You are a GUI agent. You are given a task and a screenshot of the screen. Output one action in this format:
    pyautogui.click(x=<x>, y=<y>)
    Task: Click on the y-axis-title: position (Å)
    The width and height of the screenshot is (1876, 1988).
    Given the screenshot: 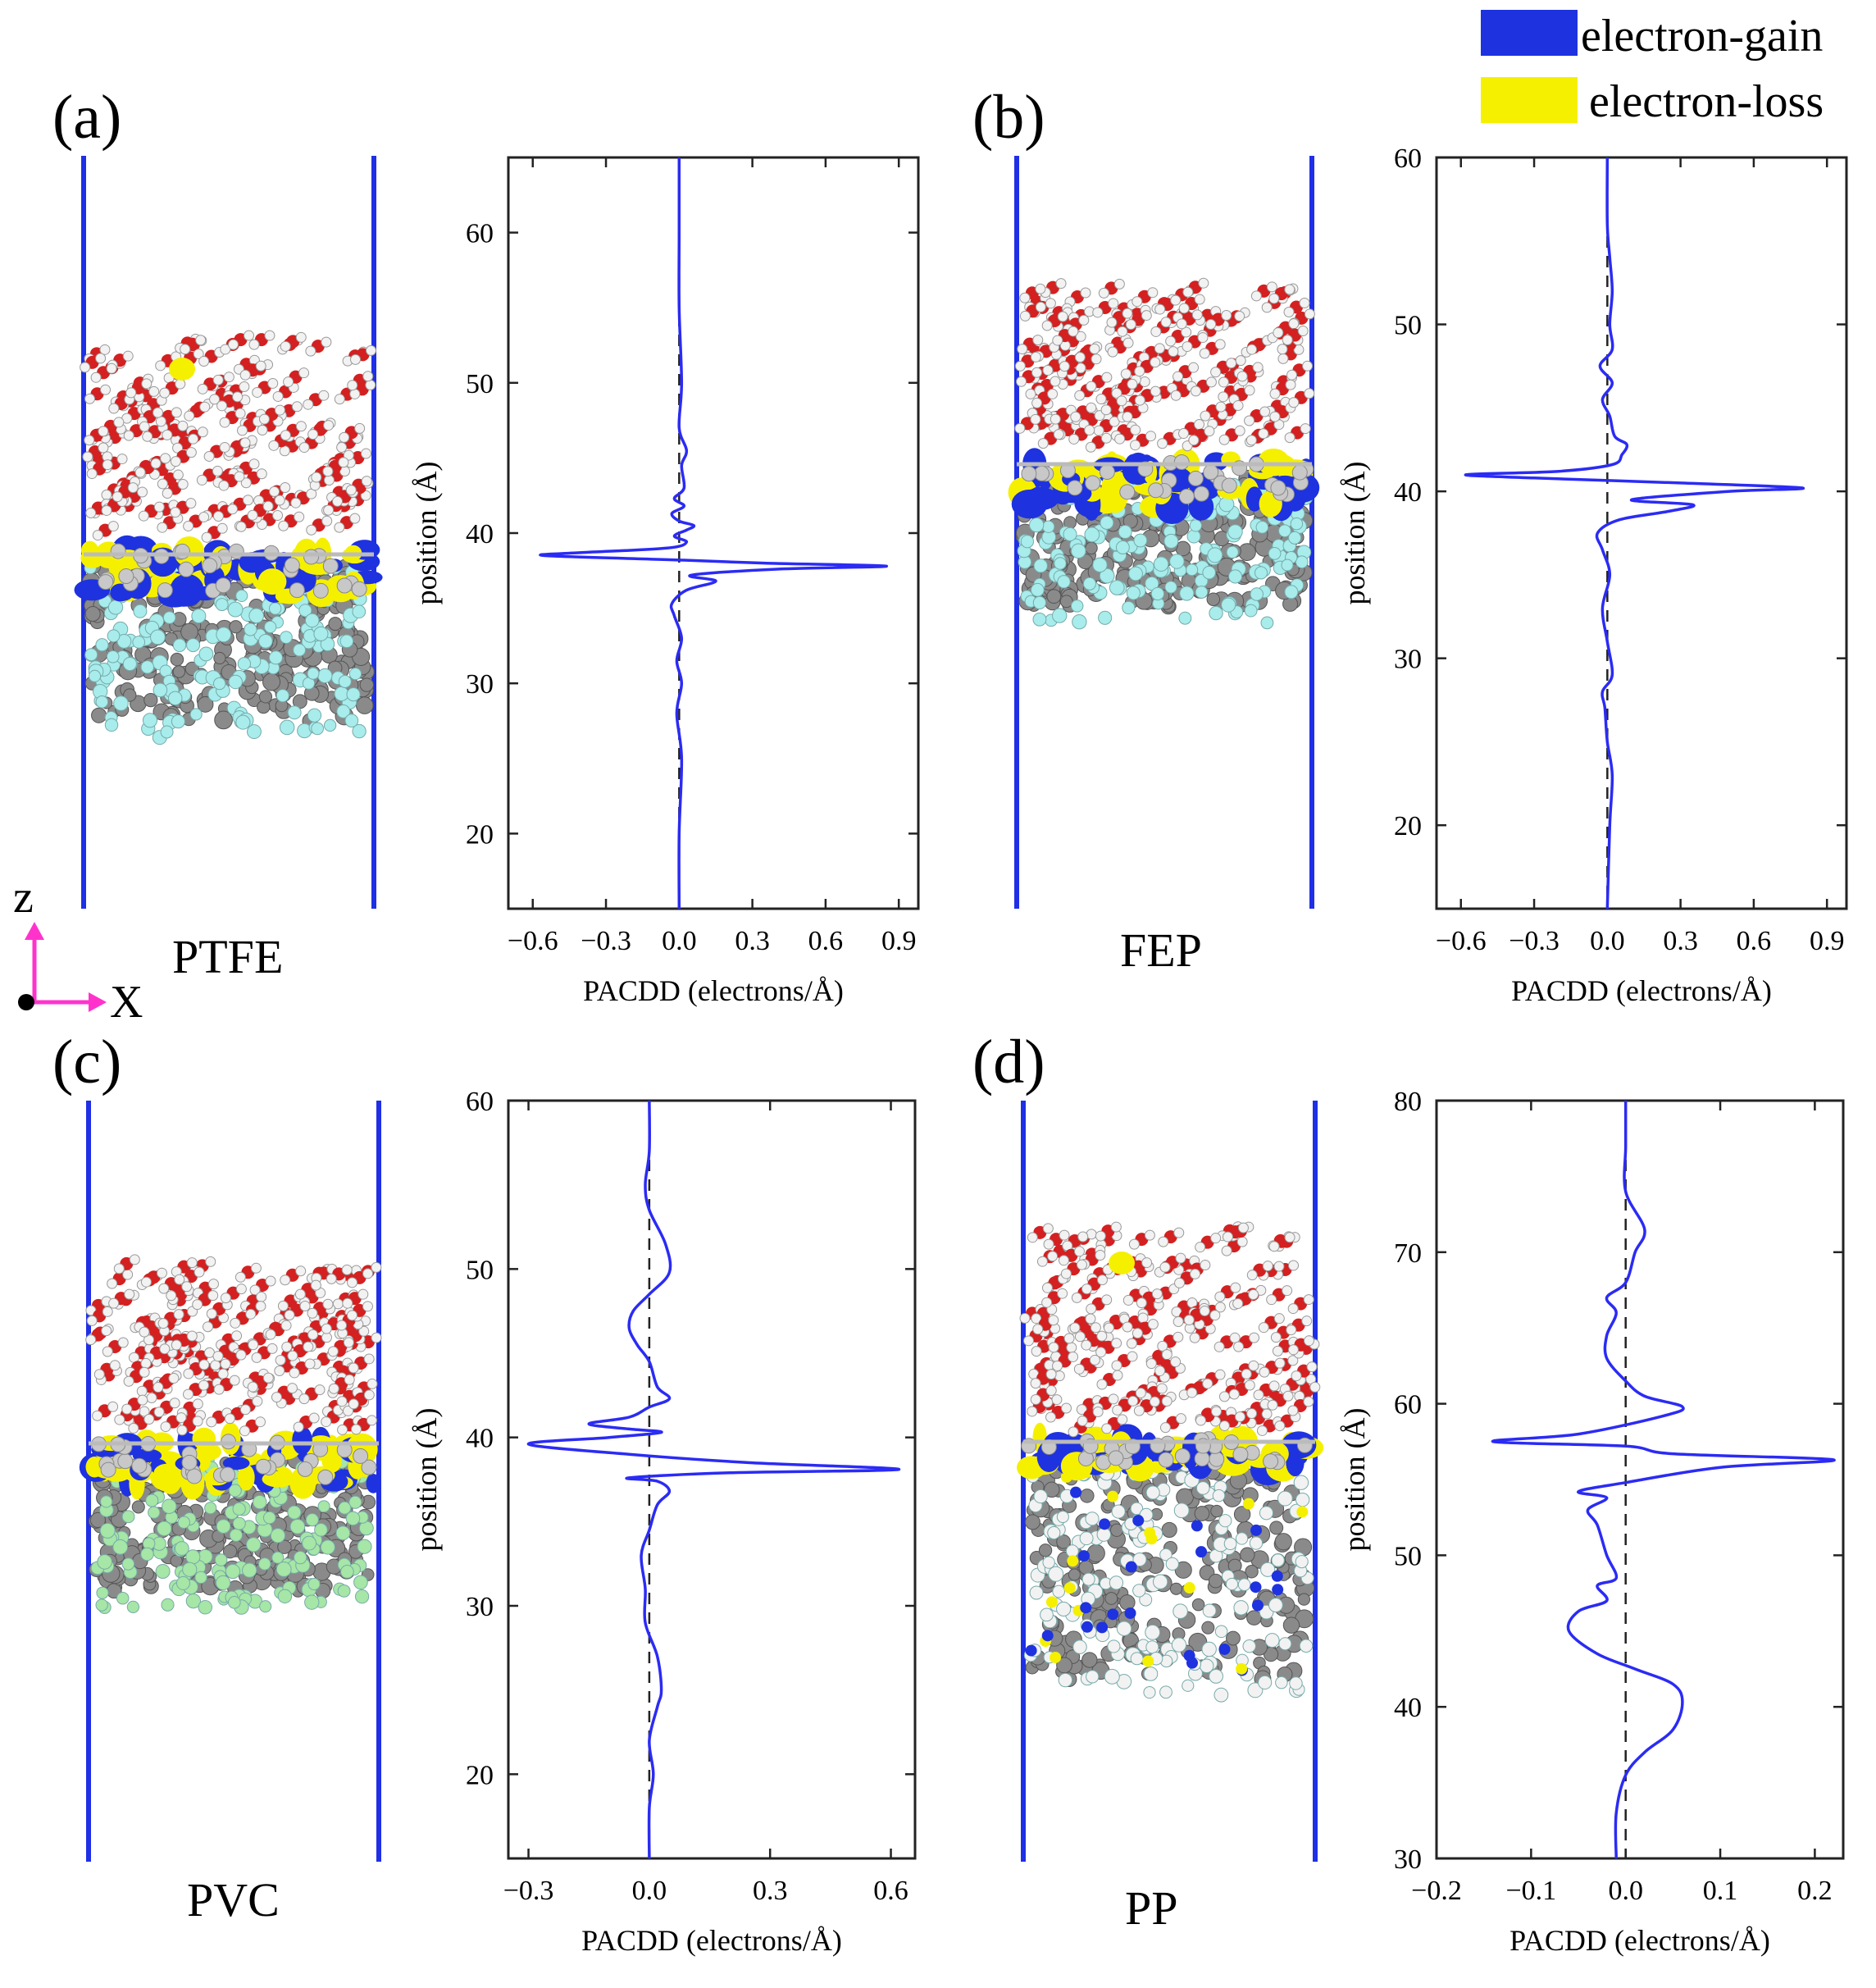 What is the action you would take?
    pyautogui.click(x=426, y=1480)
    